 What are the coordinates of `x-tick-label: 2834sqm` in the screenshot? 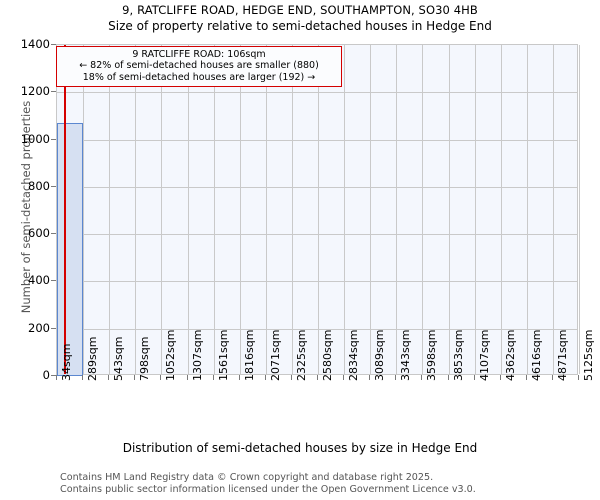 It's located at (354, 355).